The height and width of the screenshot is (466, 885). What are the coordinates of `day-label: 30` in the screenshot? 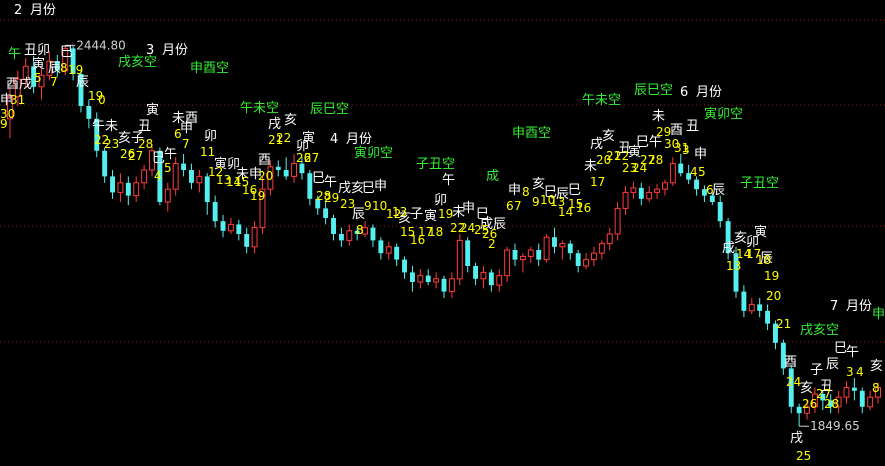 It's located at (7, 114).